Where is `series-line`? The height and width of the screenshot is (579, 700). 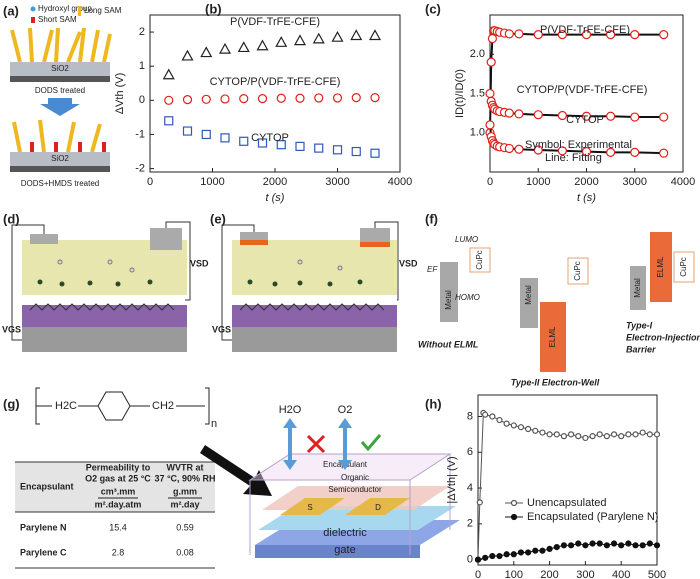
series-line is located at coordinates (567, 485).